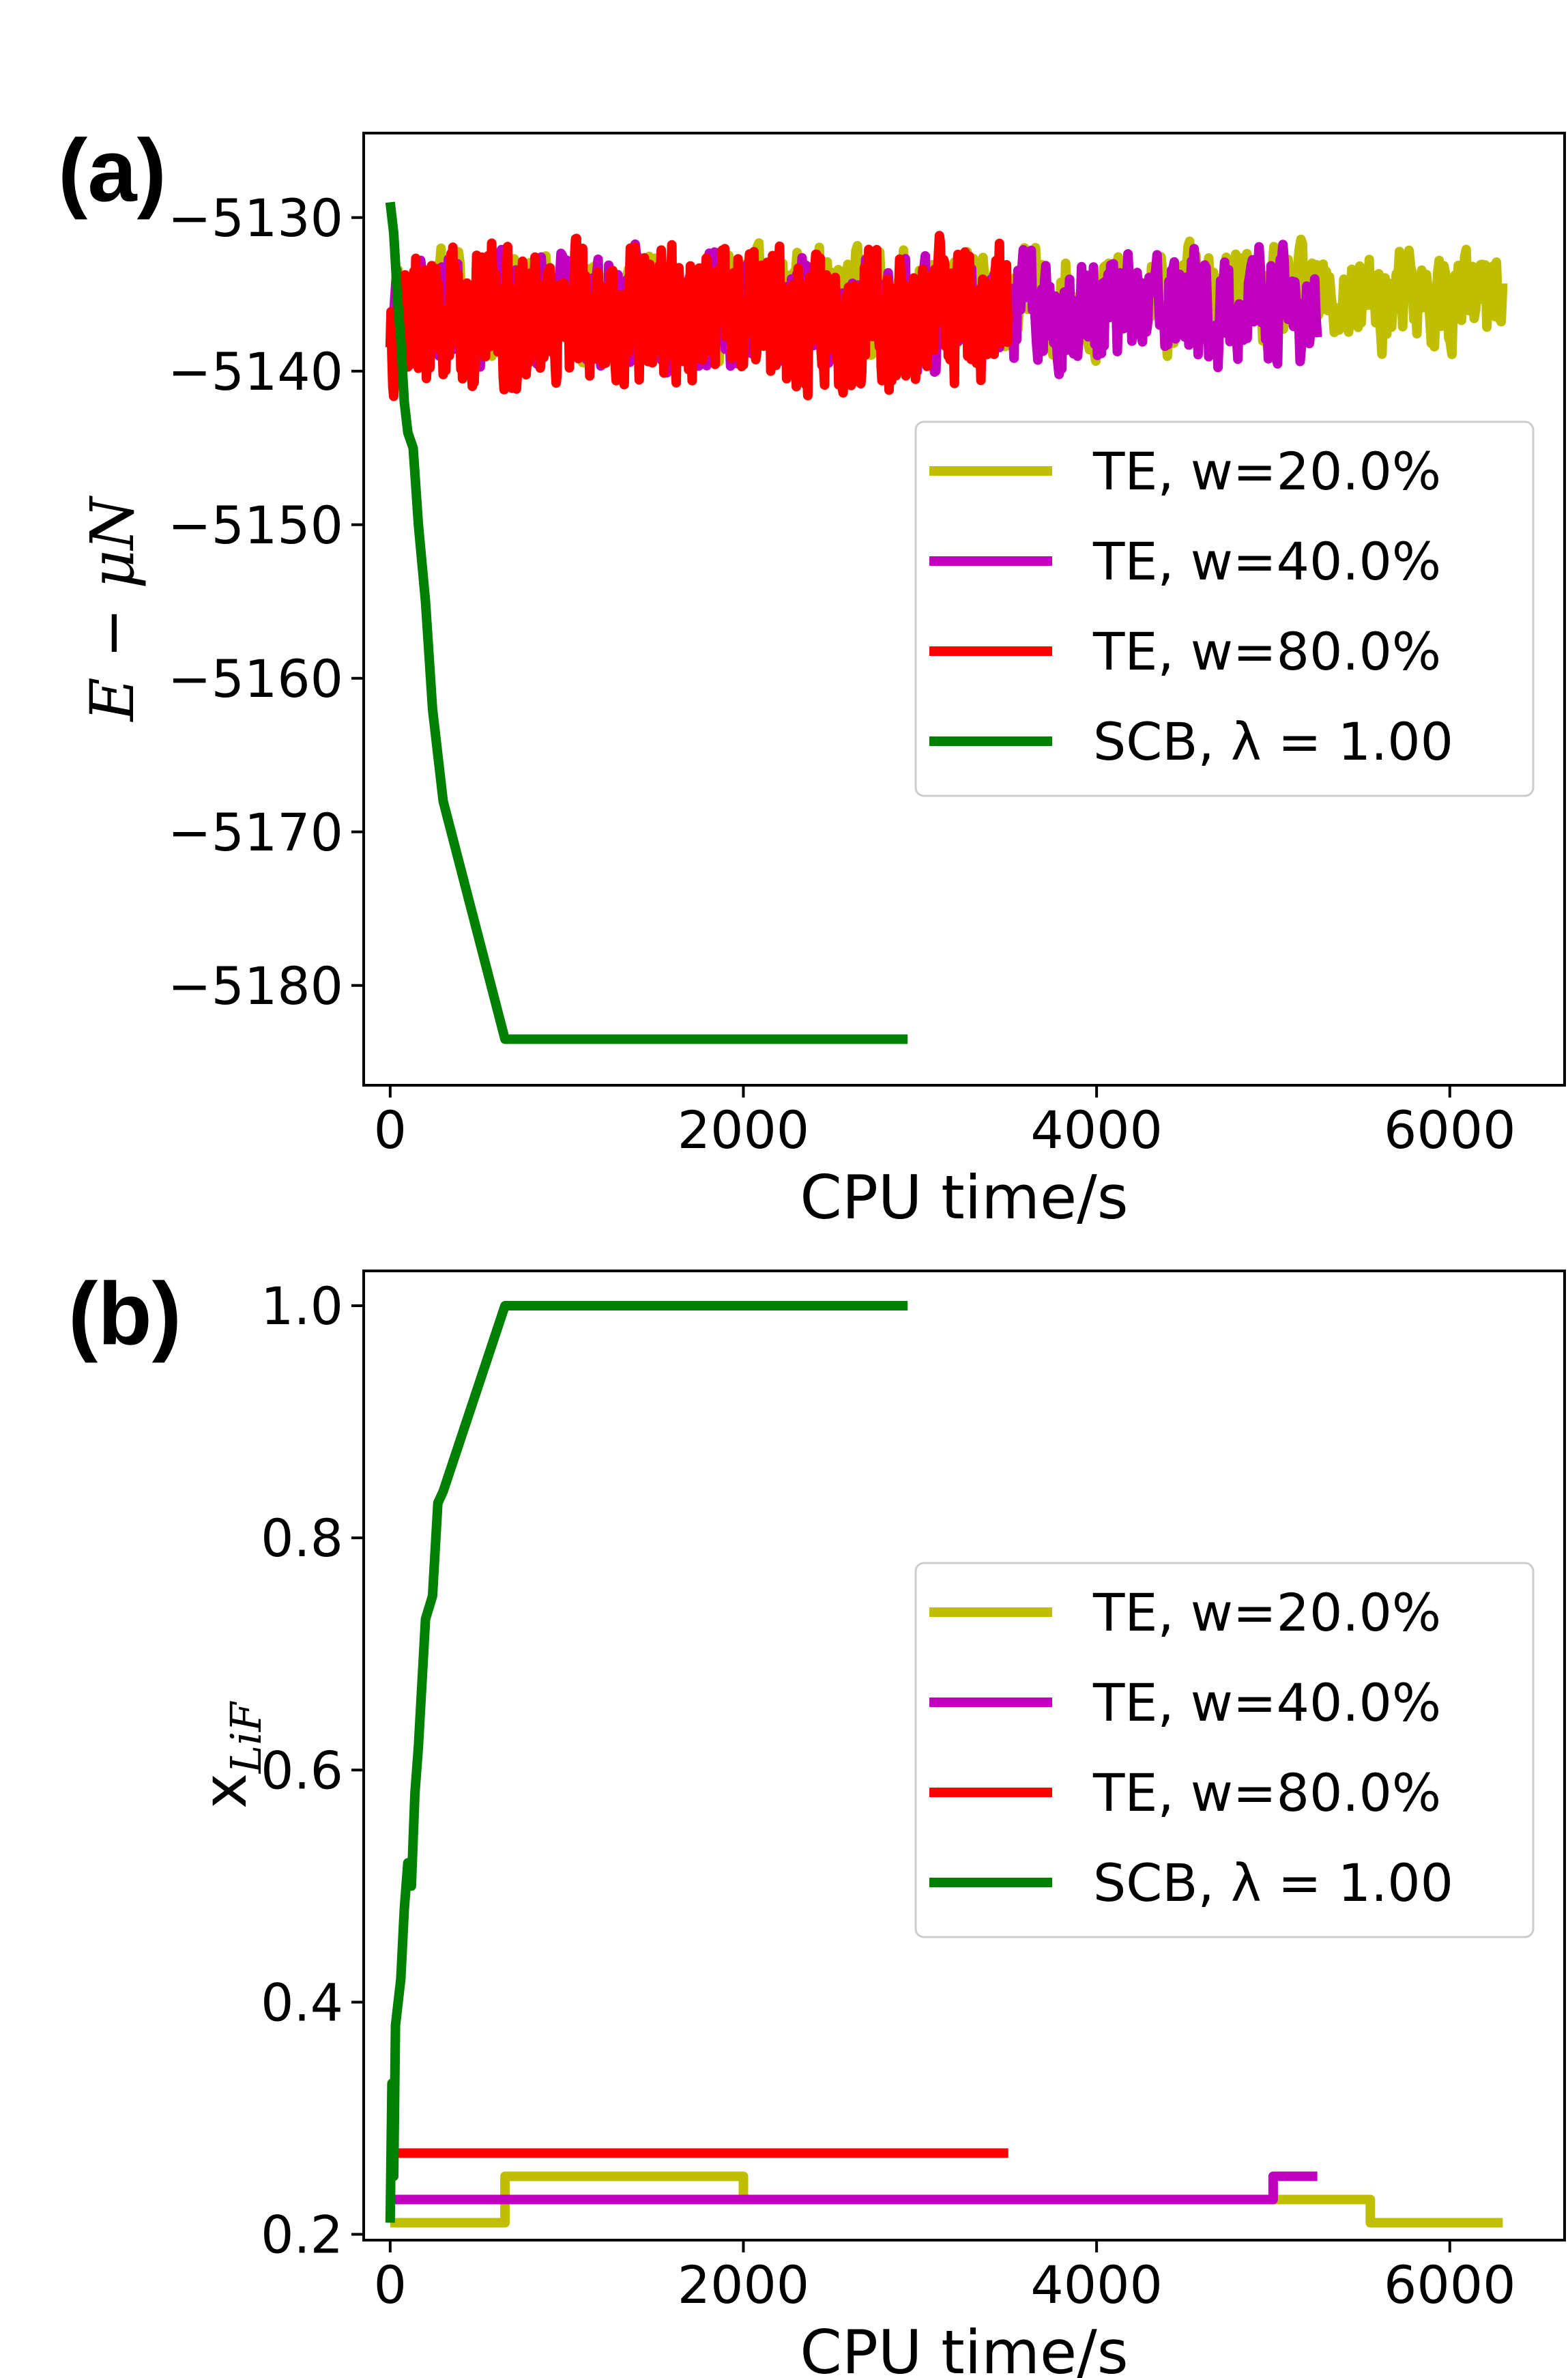 Image resolution: width=1568 pixels, height=2378 pixels. I want to click on y-tick-label: −5150, so click(256, 525).